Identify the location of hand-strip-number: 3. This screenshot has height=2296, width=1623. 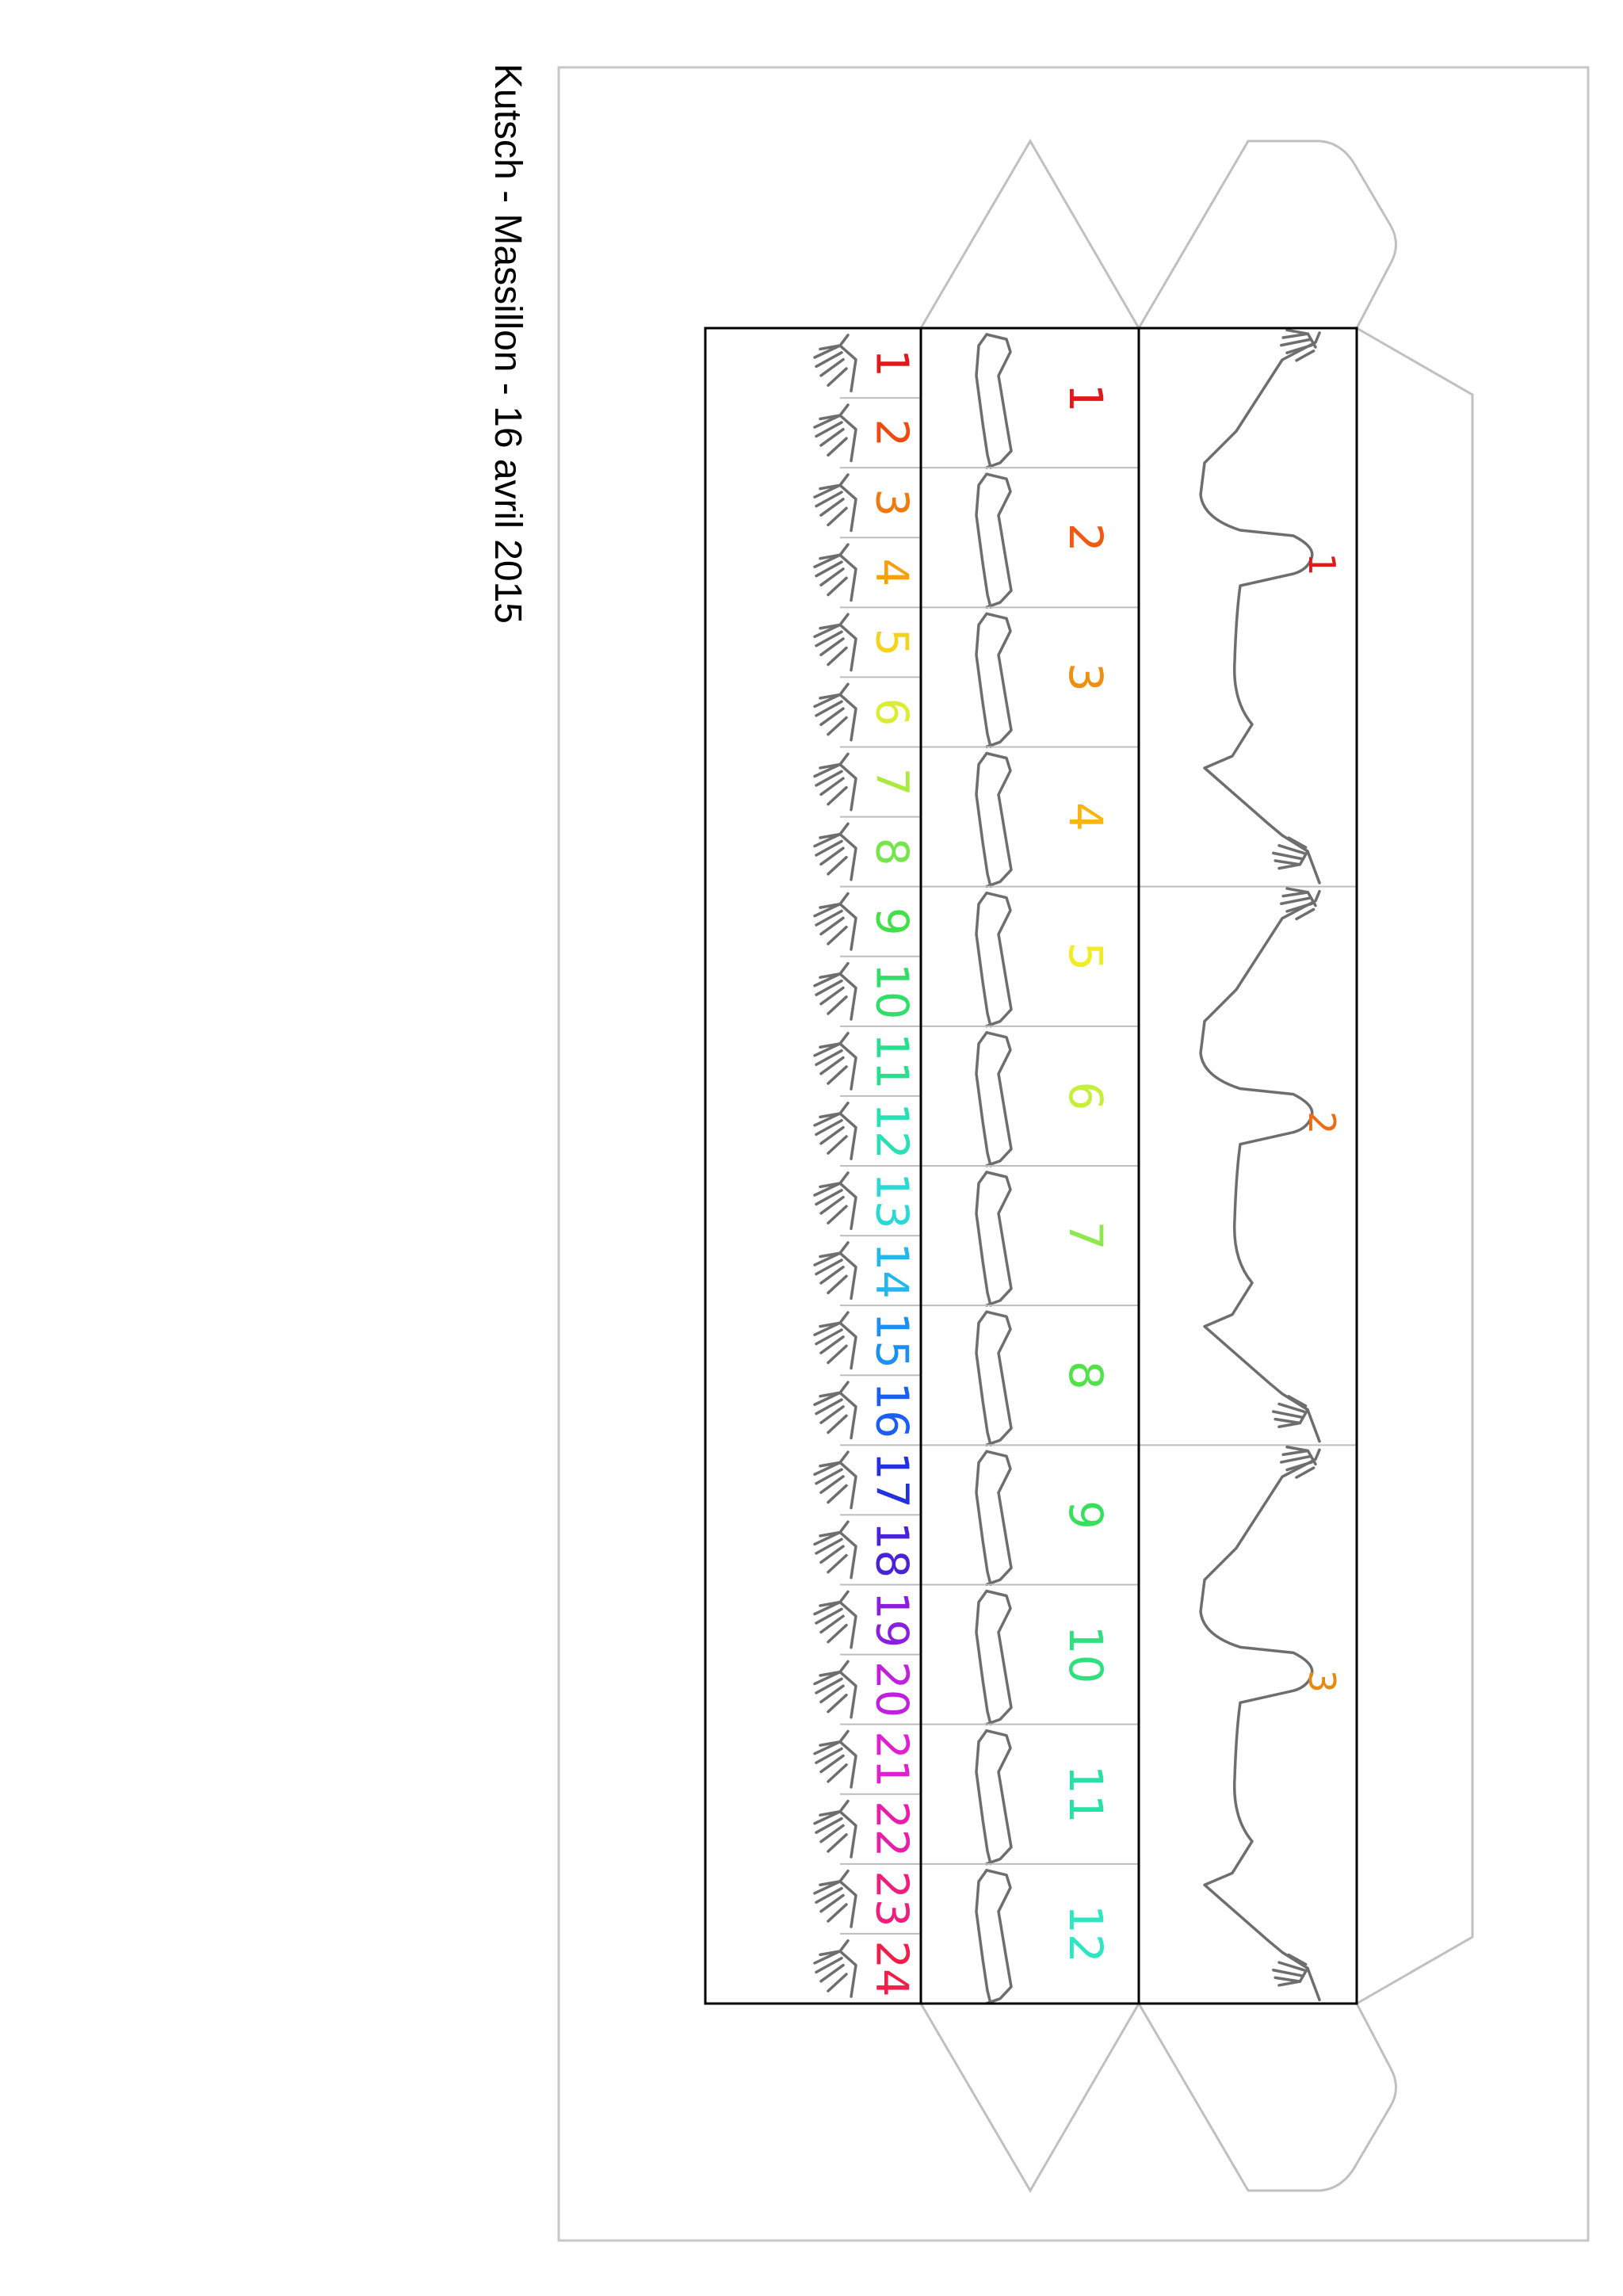
(892, 502).